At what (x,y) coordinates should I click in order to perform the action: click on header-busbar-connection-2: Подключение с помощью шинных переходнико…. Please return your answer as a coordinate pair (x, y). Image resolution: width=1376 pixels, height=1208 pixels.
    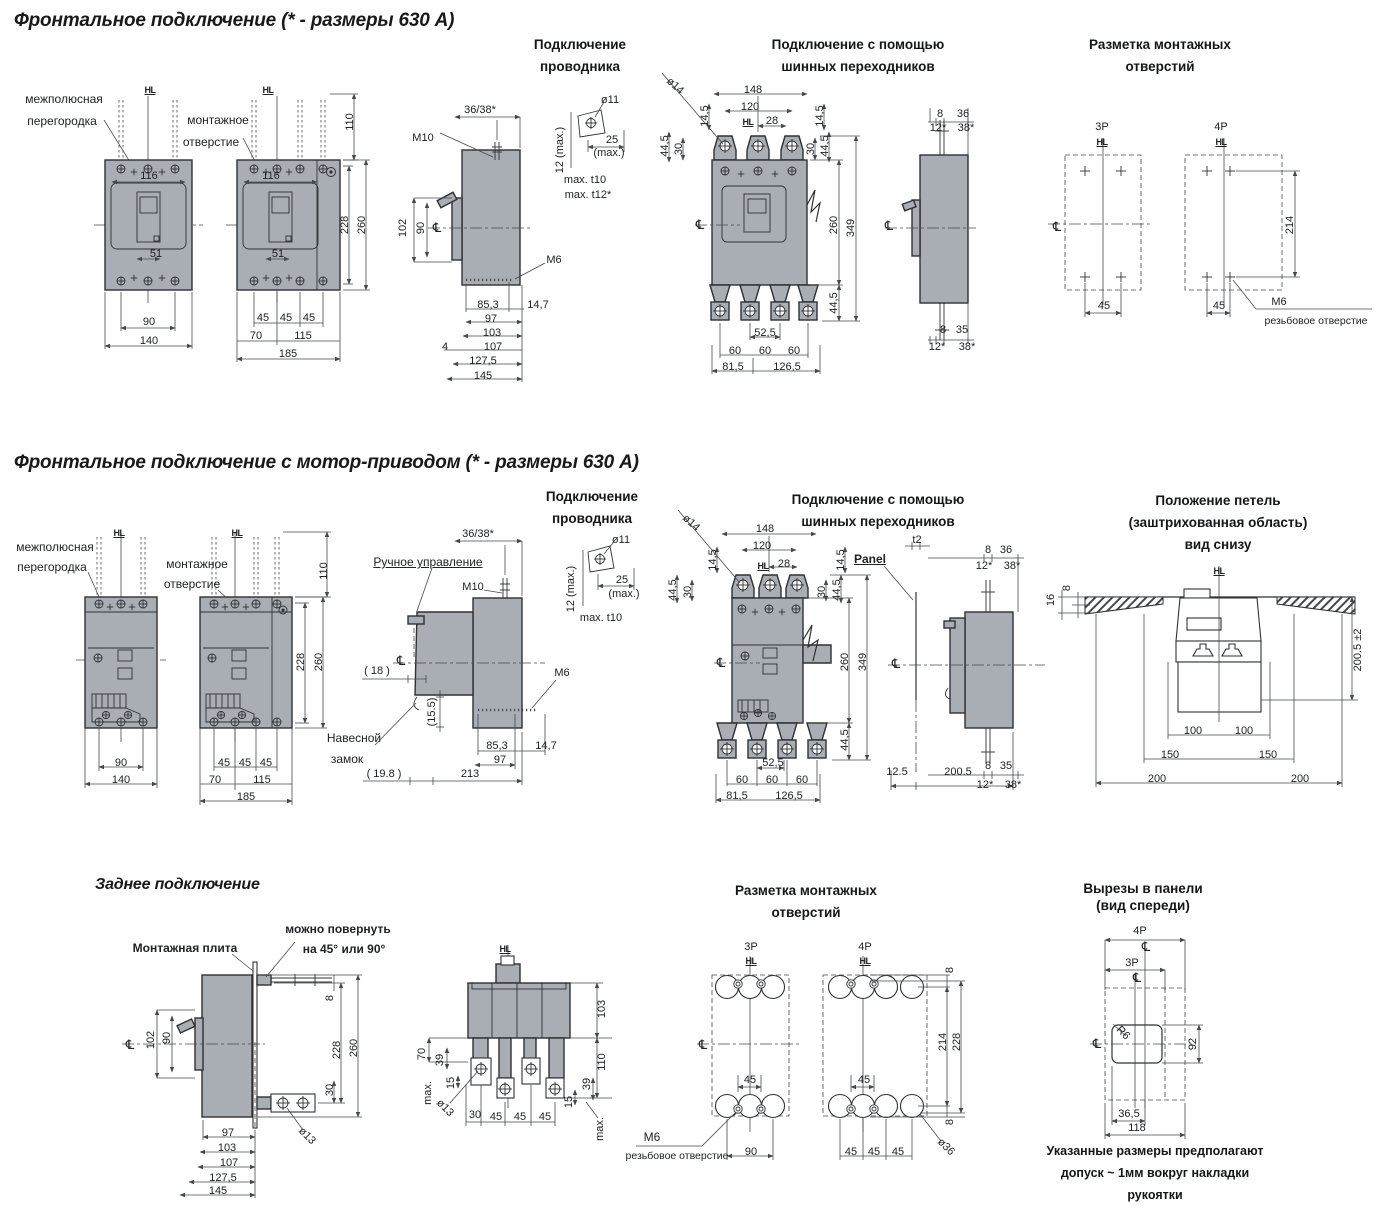
    Looking at the image, I should click on (878, 511).